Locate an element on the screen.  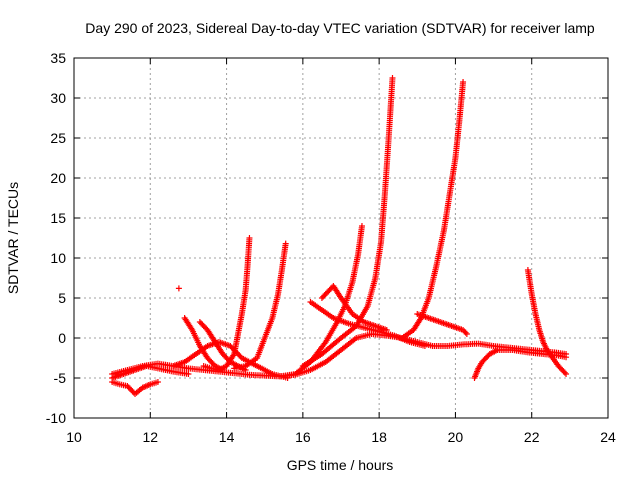
y-tick-label: 35 is located at coordinates (58, 58).